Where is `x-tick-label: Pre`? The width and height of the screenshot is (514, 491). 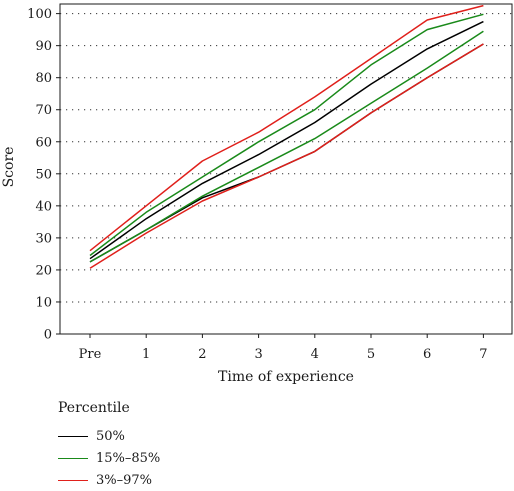 x-tick-label: Pre is located at coordinates (90, 354).